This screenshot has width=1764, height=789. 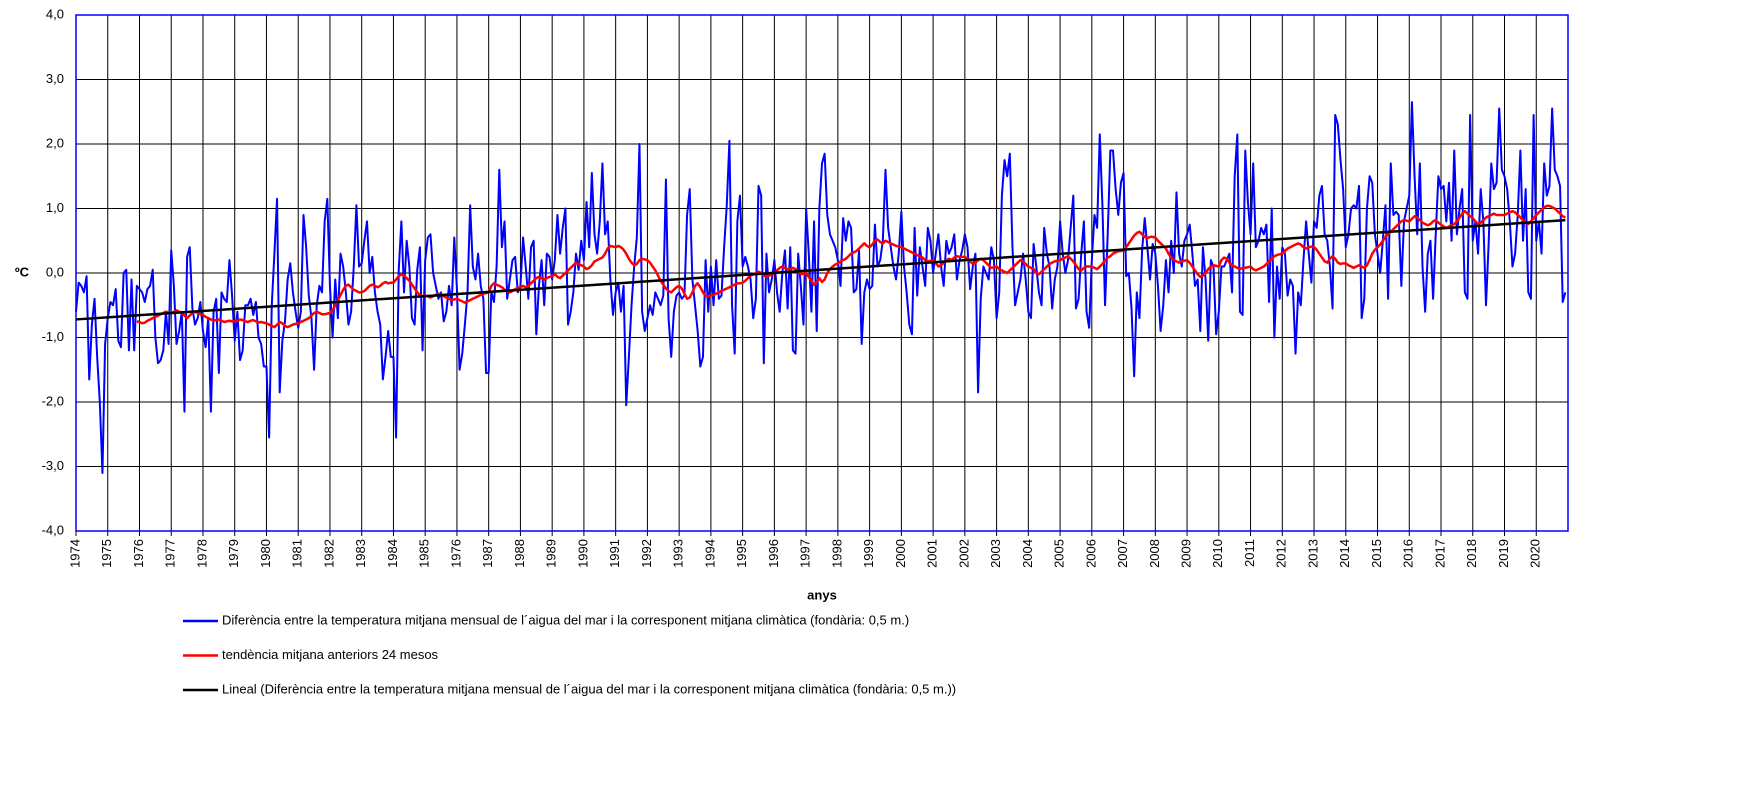 I want to click on x-tick-label: 2009, so click(x=1186, y=553).